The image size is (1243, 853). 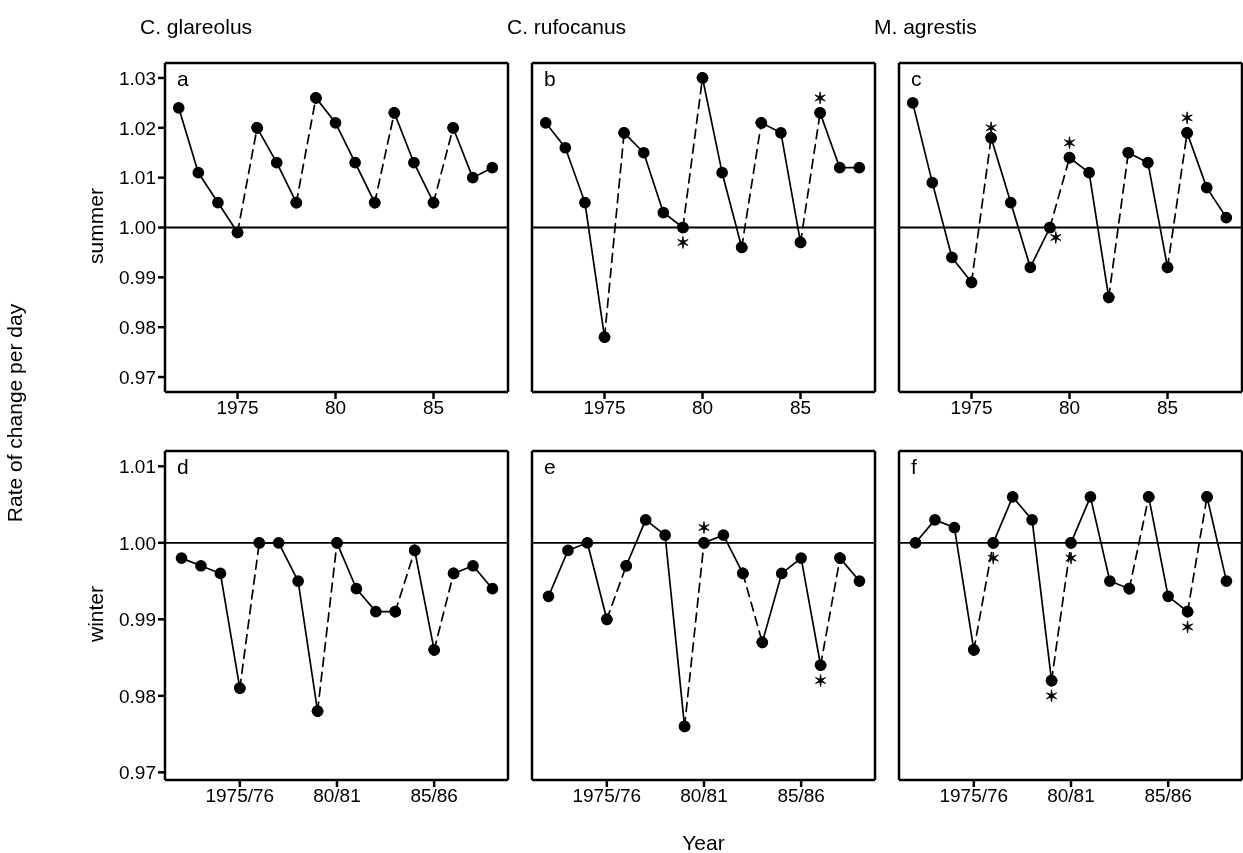 I want to click on chart-title: M. agrestis, so click(x=925, y=27).